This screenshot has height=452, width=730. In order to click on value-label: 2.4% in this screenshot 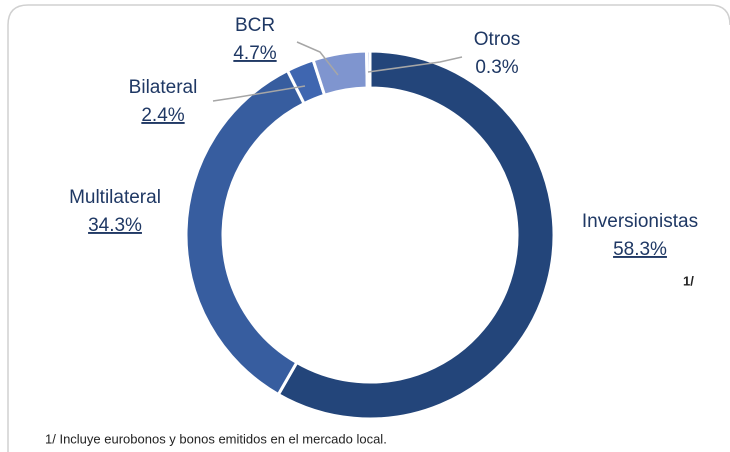, I will do `click(162, 115)`.